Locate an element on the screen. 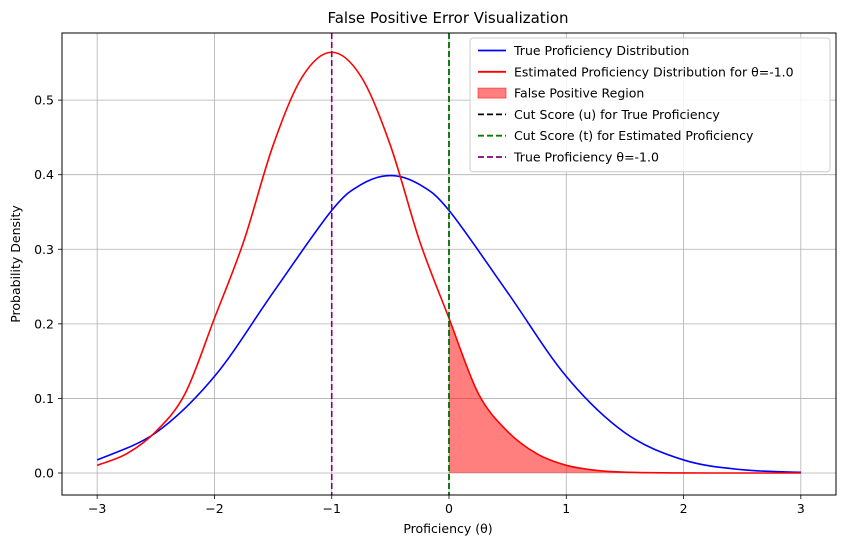 The height and width of the screenshot is (547, 846). y-tick-label: 0.5 is located at coordinates (44, 100).